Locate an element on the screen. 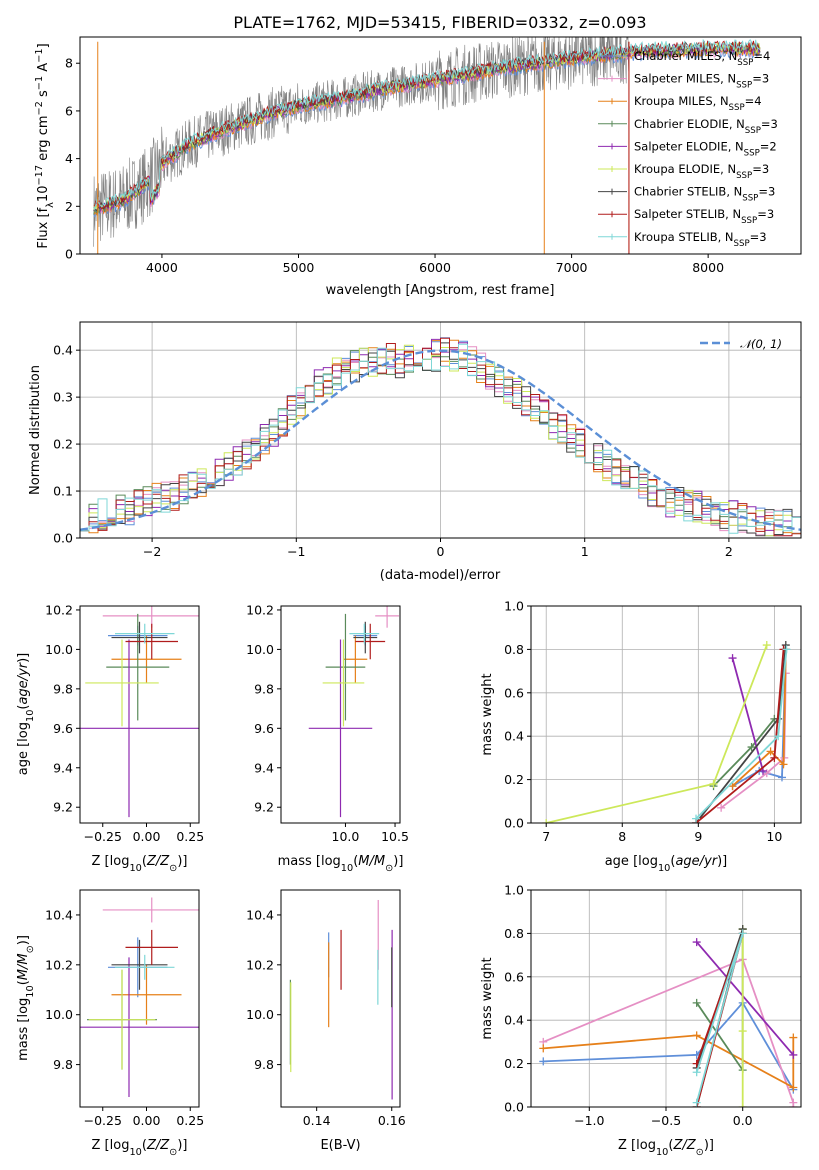  x-tick-label: 10.0 is located at coordinates (346, 836).